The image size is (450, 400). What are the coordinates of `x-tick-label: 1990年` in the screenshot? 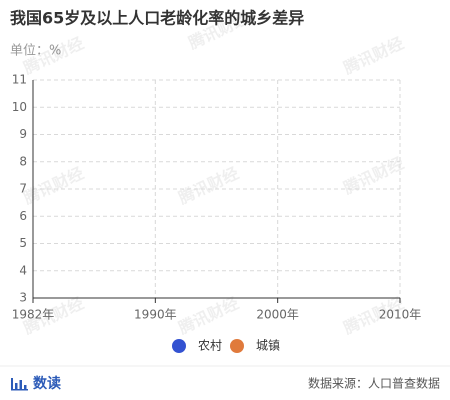 It's located at (155, 315).